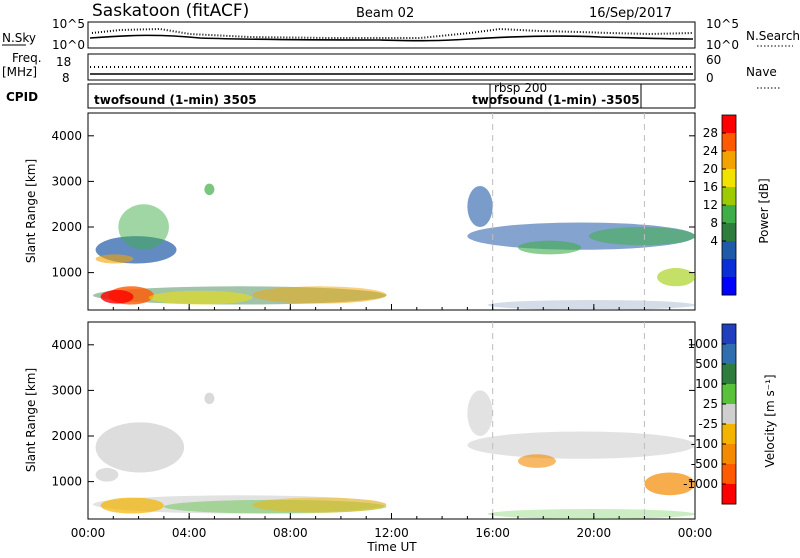  I want to click on freq-left-tick-bottom: 8, so click(66, 78).